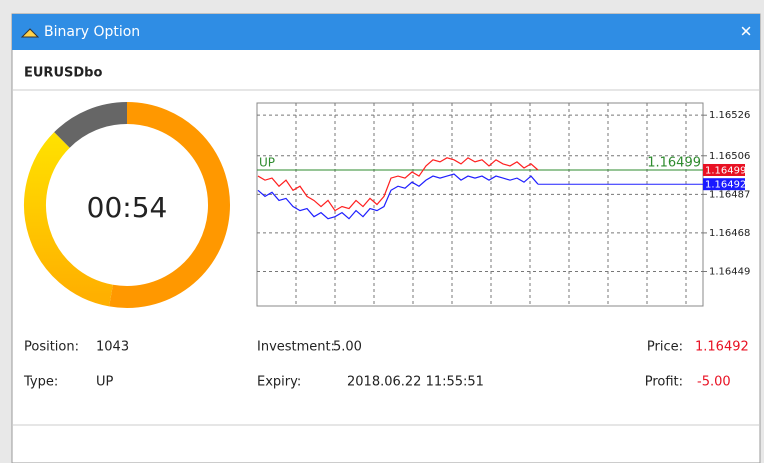  I want to click on y-tick-label: 1.16468, so click(729, 233).